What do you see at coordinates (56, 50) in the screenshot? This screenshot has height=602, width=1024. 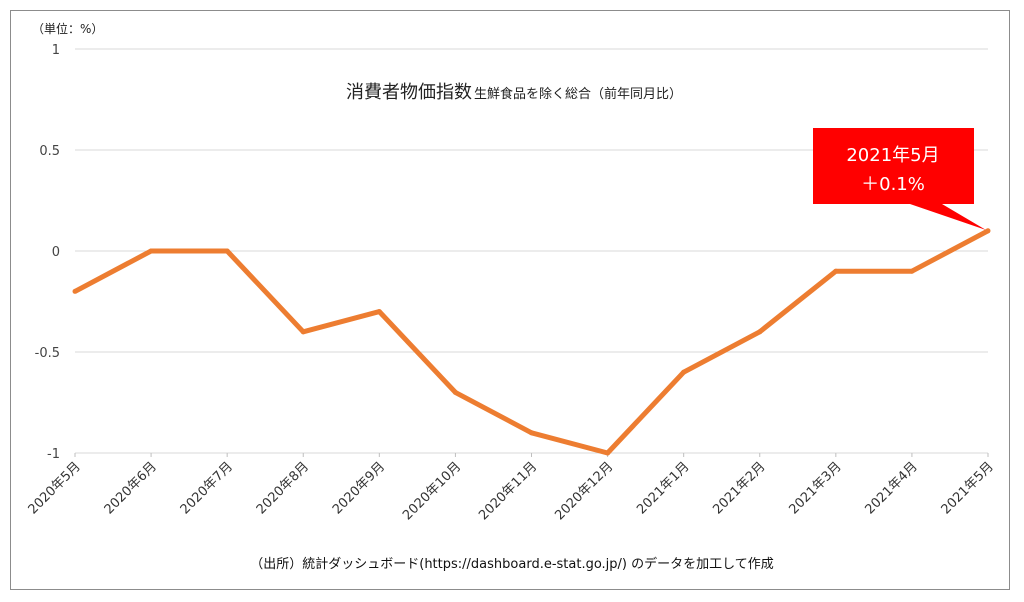 I see `y-tick-label: 1` at bounding box center [56, 50].